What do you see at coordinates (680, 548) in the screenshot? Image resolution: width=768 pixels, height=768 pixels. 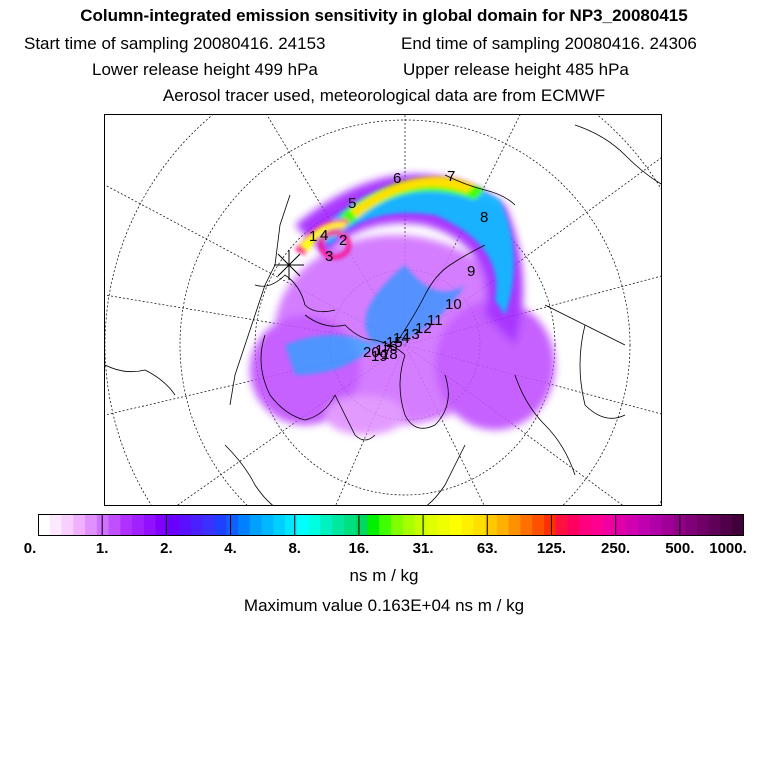 I see `colorbar-tick-label: 500.` at bounding box center [680, 548].